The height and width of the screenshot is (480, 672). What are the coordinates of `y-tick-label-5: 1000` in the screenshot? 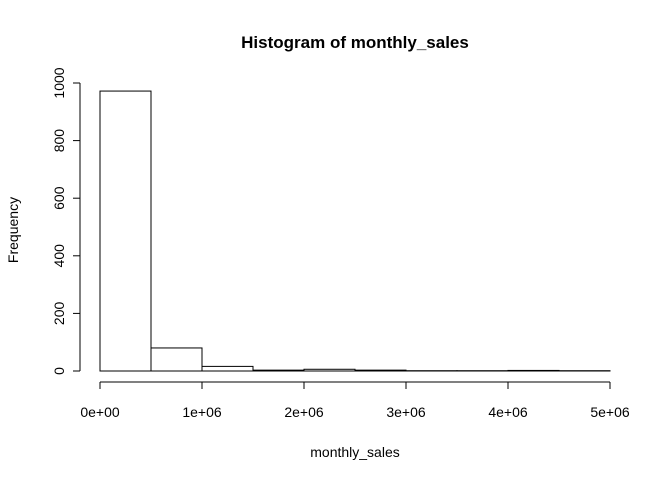 It's located at (59, 82).